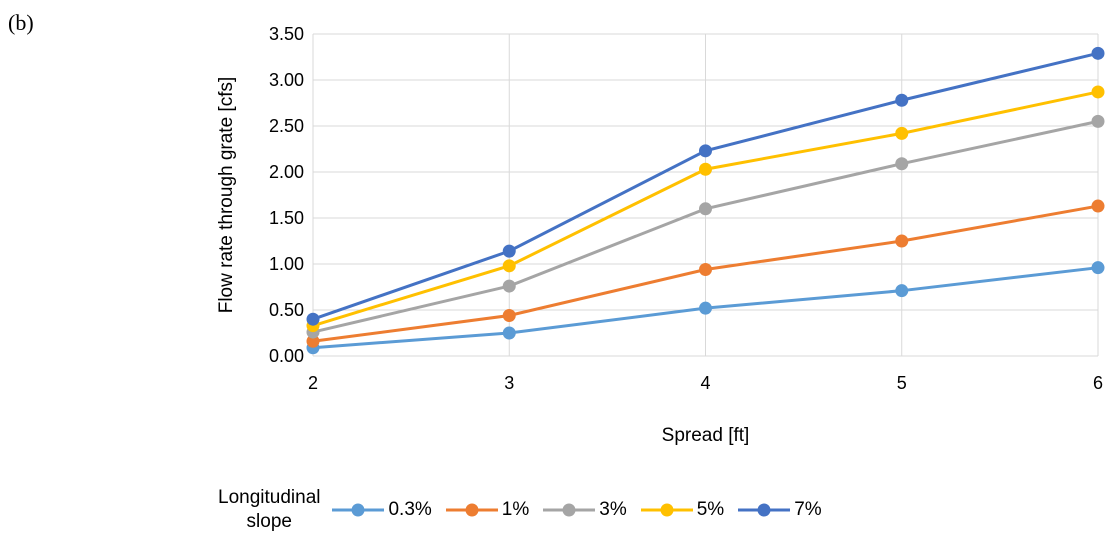 The width and height of the screenshot is (1106, 540). Describe the element at coordinates (269, 510) in the screenshot. I see `legend-title: Longitudinal slope` at that location.